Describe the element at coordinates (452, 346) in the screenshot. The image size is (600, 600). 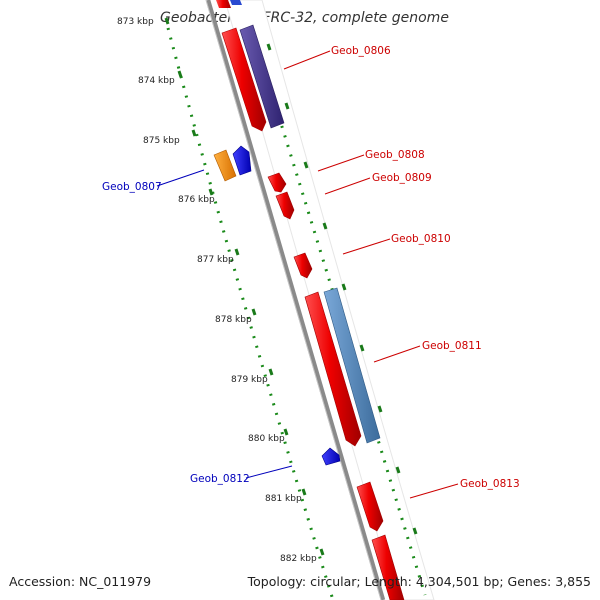
I see `gene-label-geob-0811: Geob_0811` at that location.